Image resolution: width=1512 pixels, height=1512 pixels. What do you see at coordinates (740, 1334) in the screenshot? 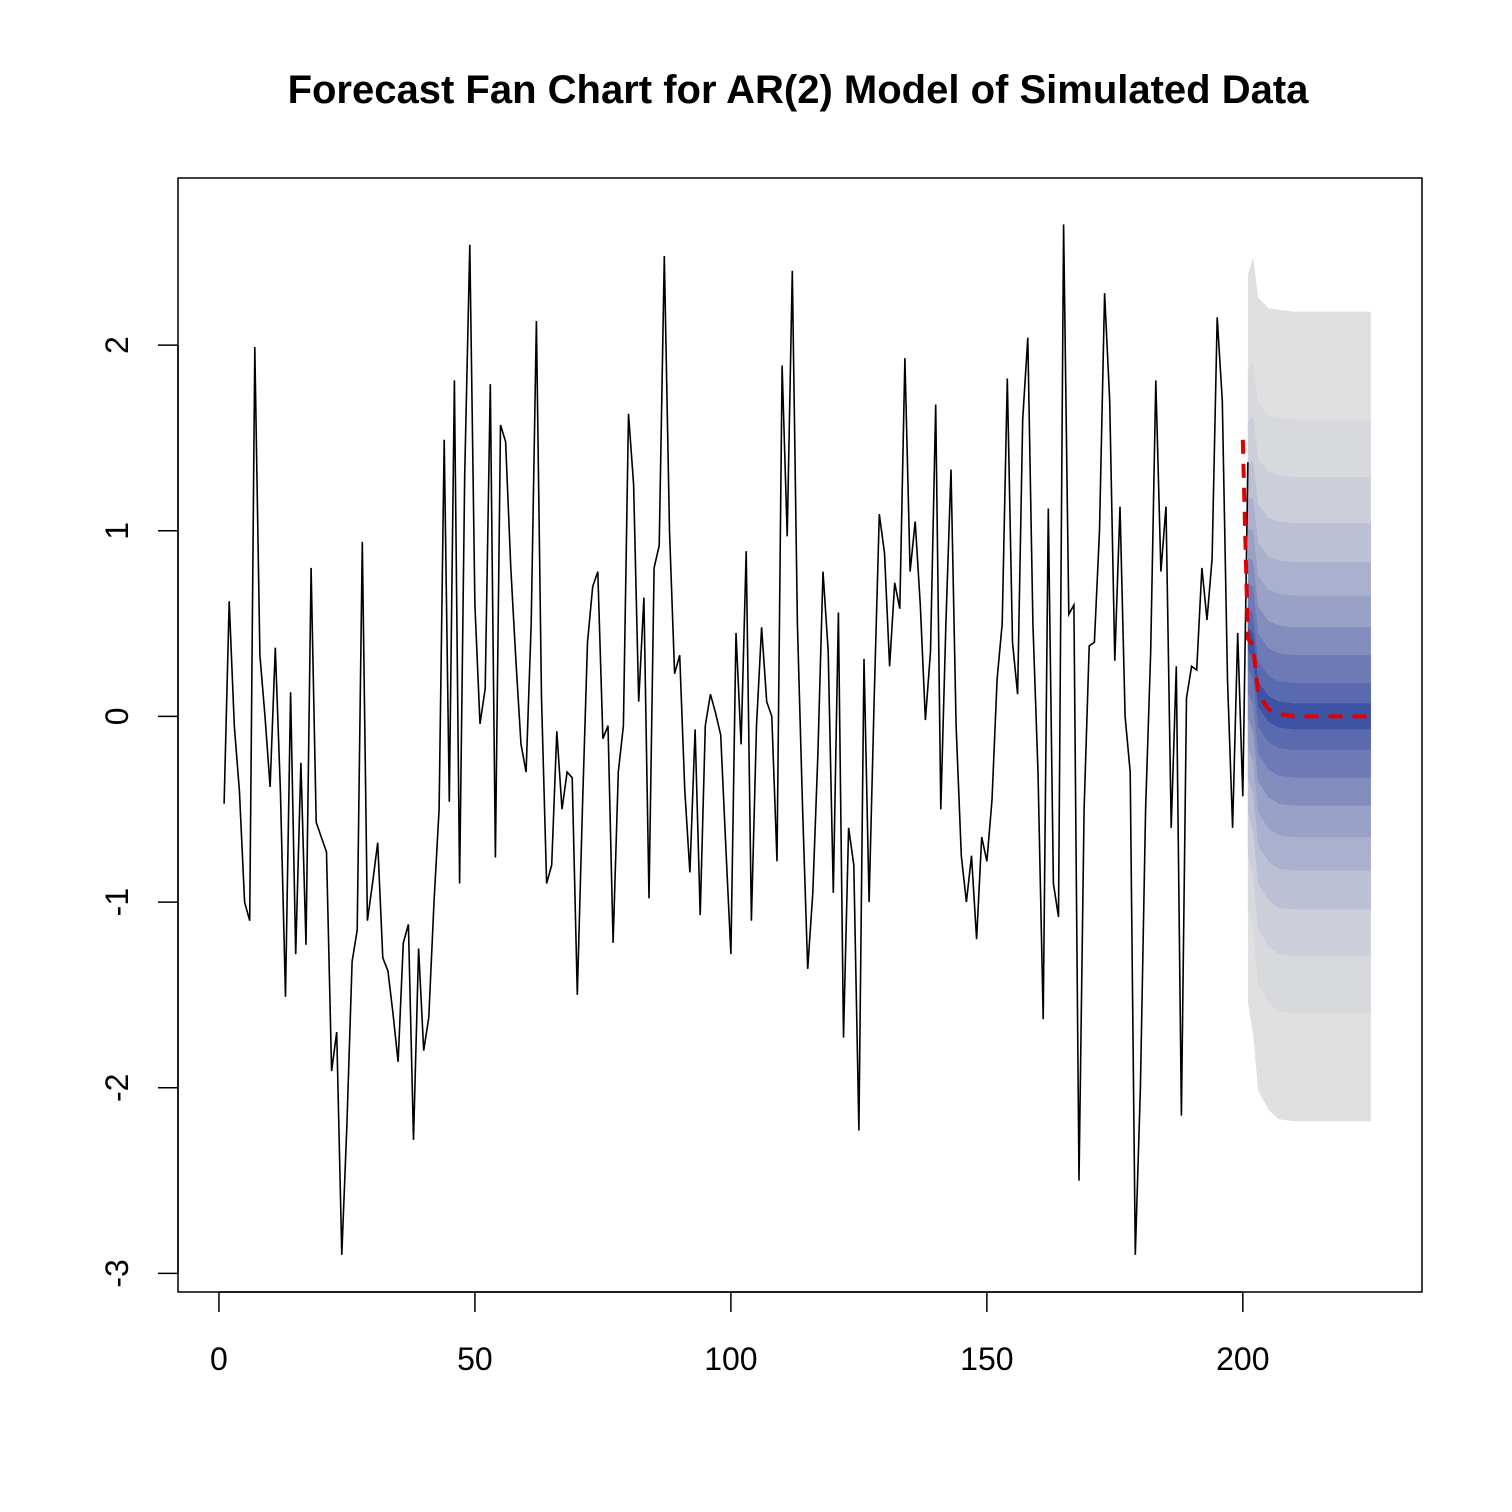
I see `x-axis: 0 50 100 150 200` at bounding box center [740, 1334].